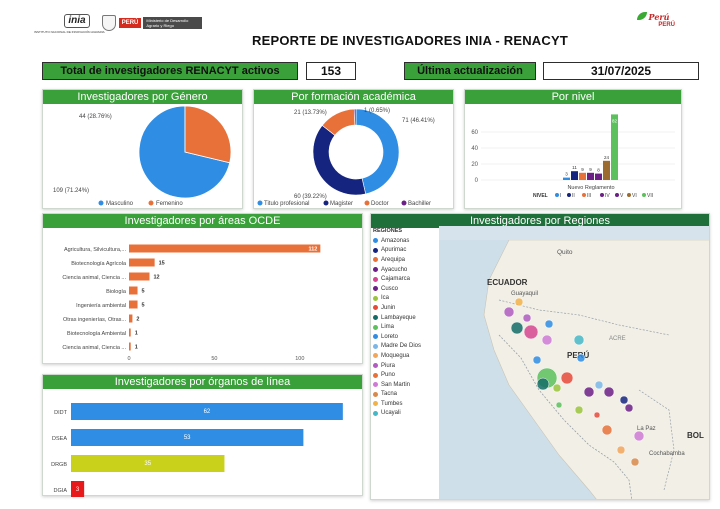  Describe the element at coordinates (202, 382) in the screenshot. I see `organos-panel-title: Investigadores por órganos de línea` at that location.